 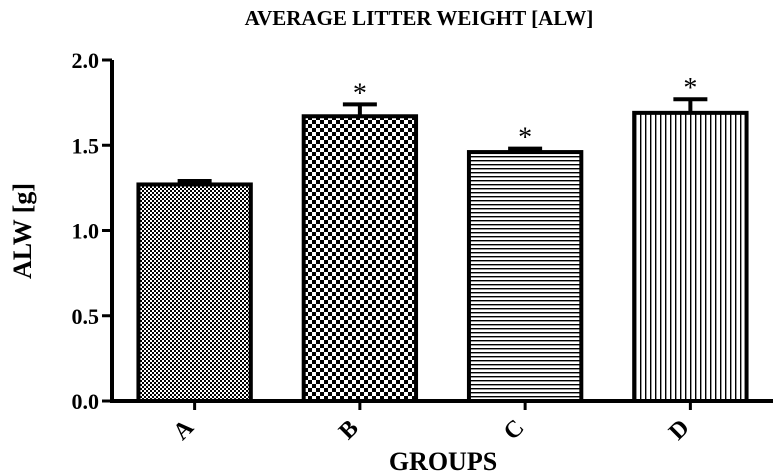 I want to click on bar-d, so click(x=690, y=256).